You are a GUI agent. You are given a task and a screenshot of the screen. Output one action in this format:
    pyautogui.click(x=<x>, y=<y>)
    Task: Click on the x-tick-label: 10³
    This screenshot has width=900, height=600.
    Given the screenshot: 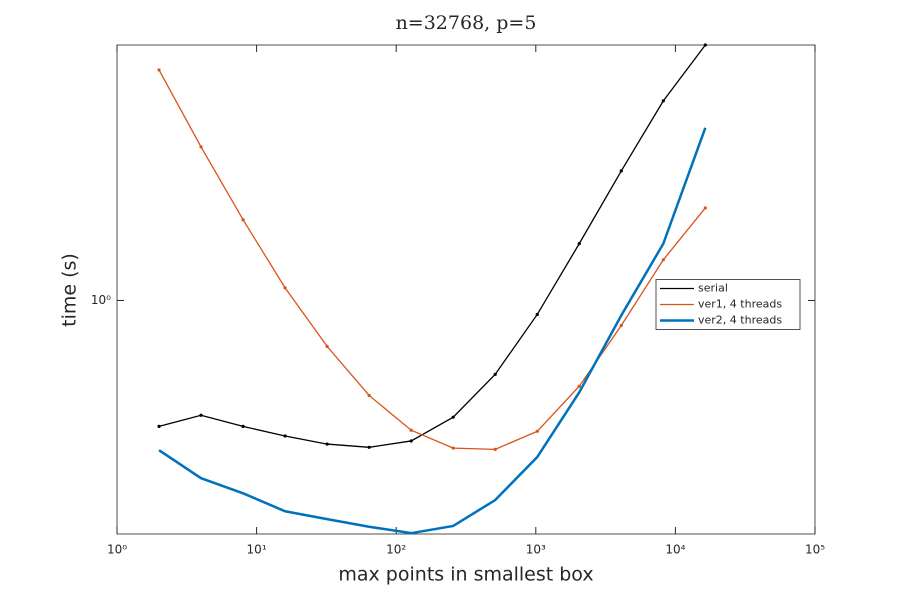 What is the action you would take?
    pyautogui.click(x=536, y=550)
    